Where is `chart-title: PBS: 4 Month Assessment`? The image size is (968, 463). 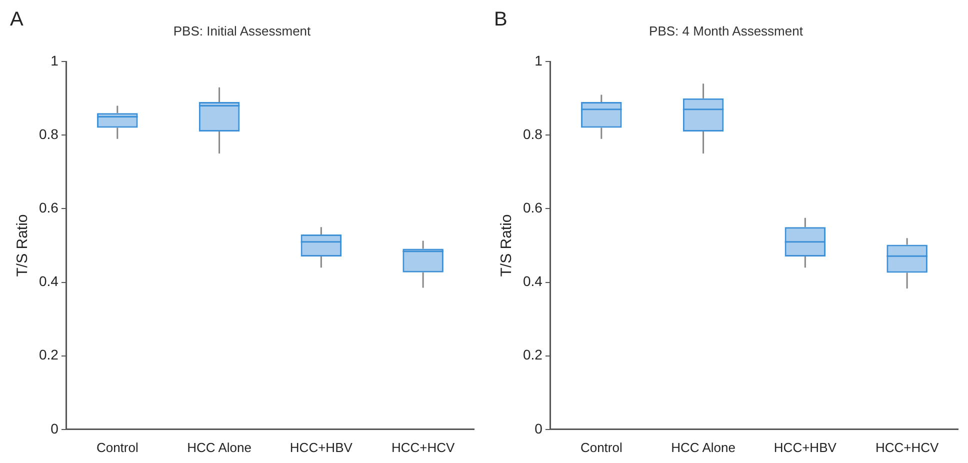 chart-title: PBS: 4 Month Assessment is located at coordinates (726, 30).